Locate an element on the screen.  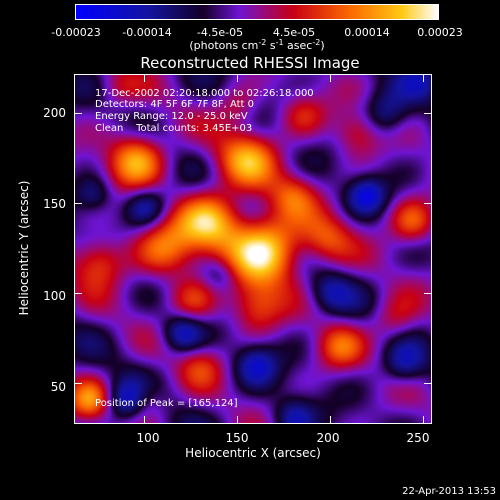
y-tick-label: 150 is located at coordinates (54, 204).